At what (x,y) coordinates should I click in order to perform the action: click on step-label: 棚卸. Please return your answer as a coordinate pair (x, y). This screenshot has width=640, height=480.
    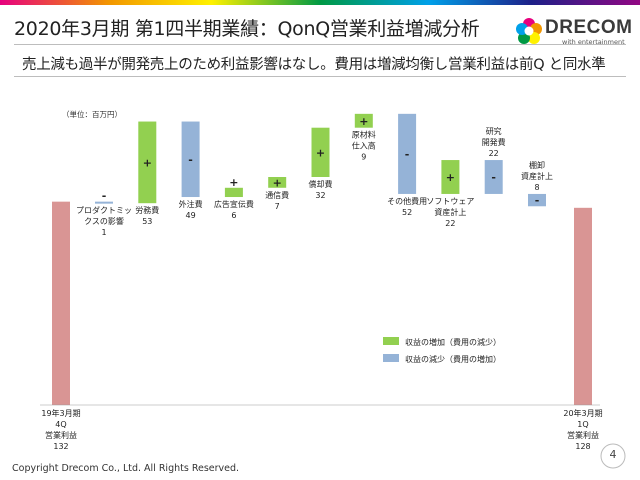
    Looking at the image, I should click on (537, 165).